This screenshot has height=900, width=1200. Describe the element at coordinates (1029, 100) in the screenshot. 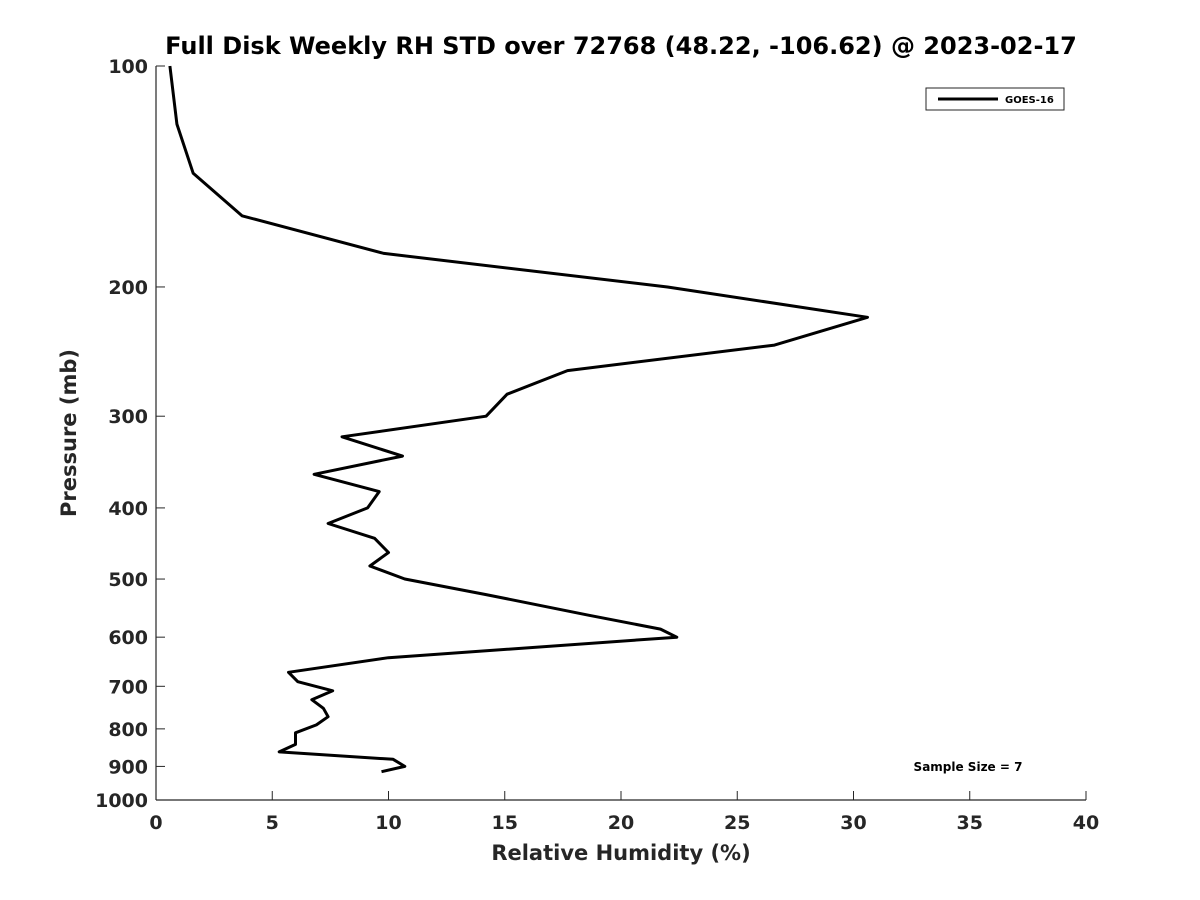

I see `legend-label: GOES-16` at that location.